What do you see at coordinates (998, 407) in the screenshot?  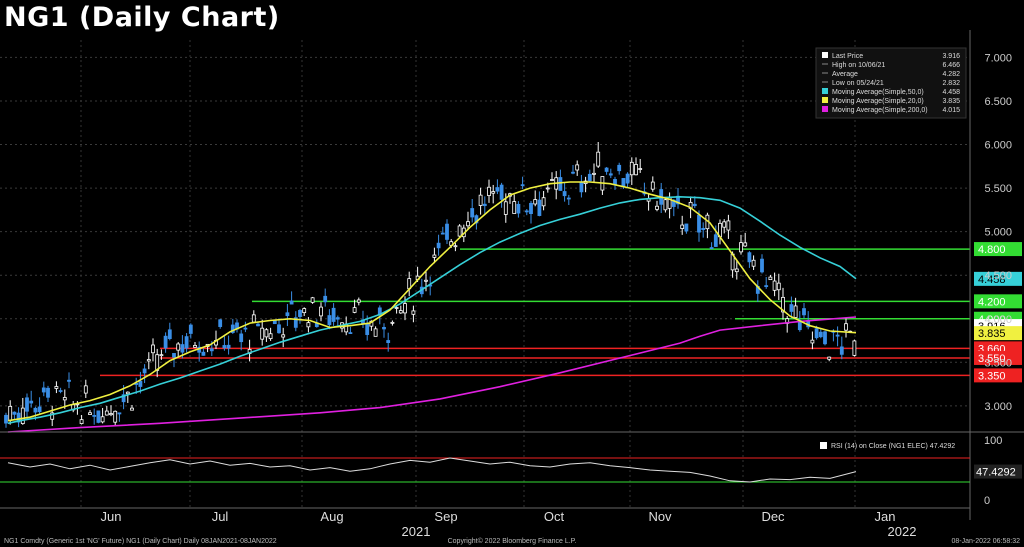 I see `y-tick-label: 3.000` at bounding box center [998, 407].